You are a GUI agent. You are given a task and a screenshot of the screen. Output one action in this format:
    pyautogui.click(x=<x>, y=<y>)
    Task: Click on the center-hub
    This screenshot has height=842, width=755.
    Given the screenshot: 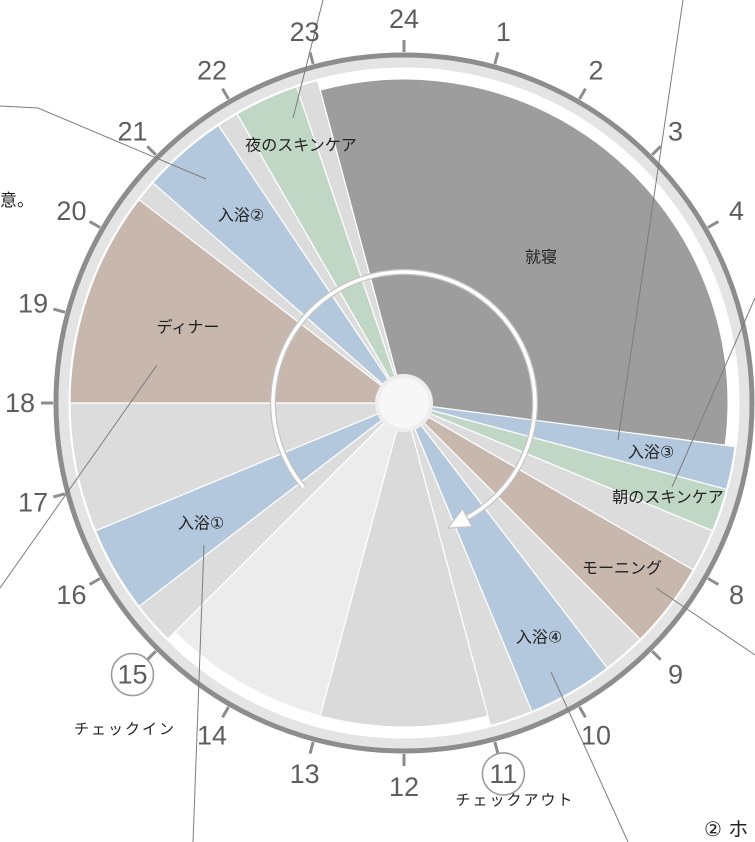 What is the action you would take?
    pyautogui.click(x=404, y=403)
    